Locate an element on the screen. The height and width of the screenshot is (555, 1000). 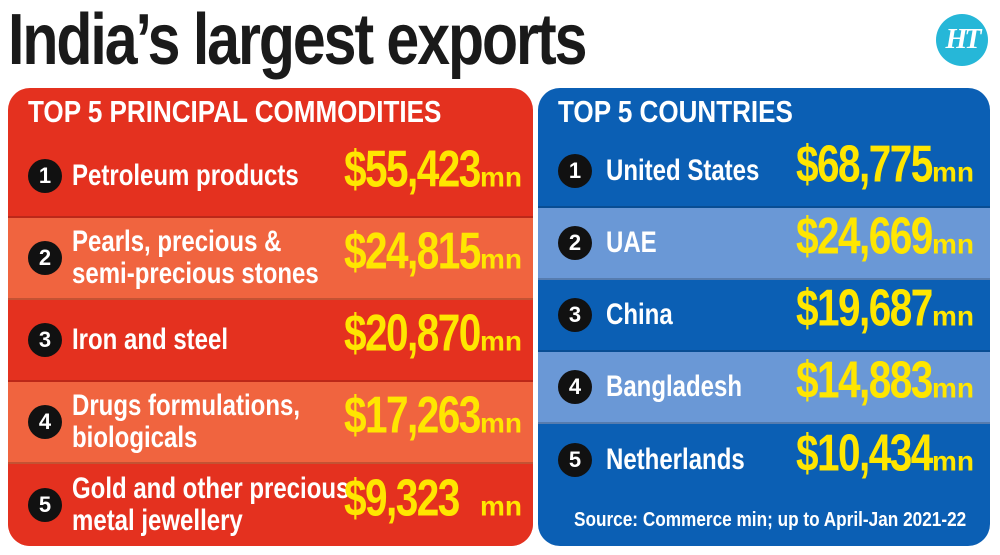
value-amount: $9,323 is located at coordinates (402, 498).